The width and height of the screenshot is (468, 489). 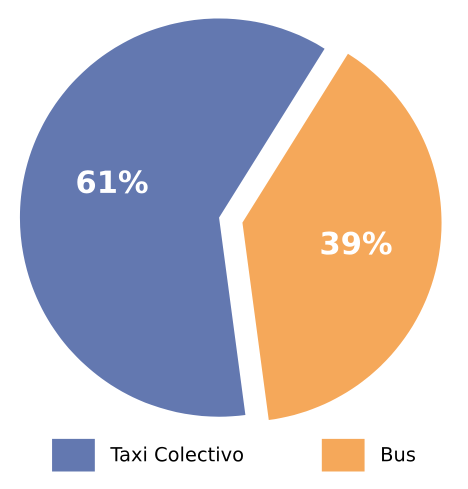 I want to click on legend-label: Bus, so click(x=398, y=454).